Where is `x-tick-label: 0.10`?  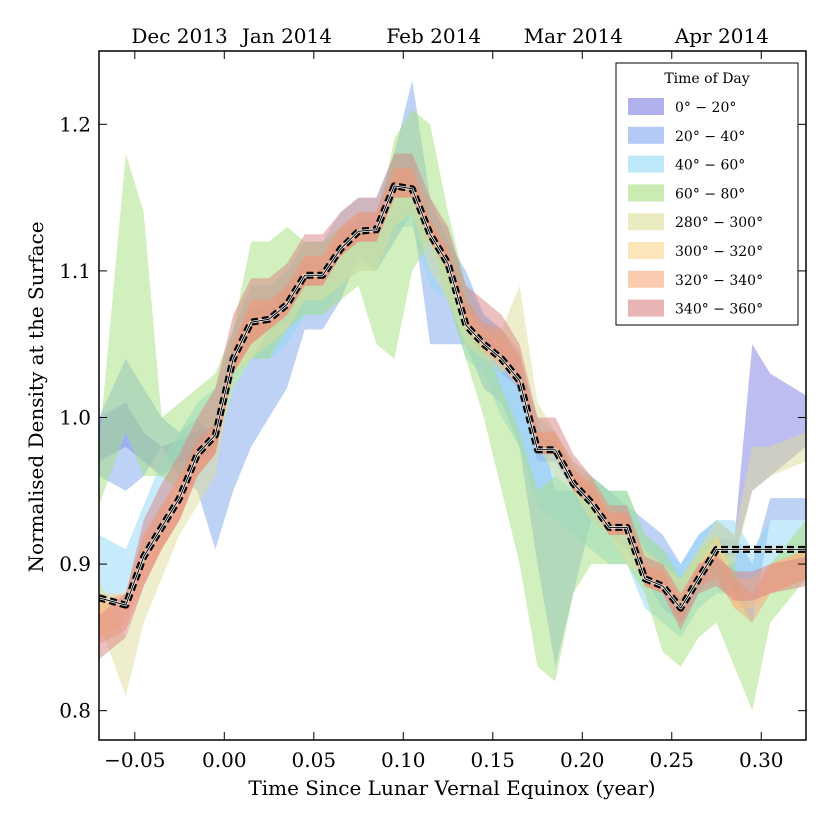
x-tick-label: 0.10 is located at coordinates (403, 760).